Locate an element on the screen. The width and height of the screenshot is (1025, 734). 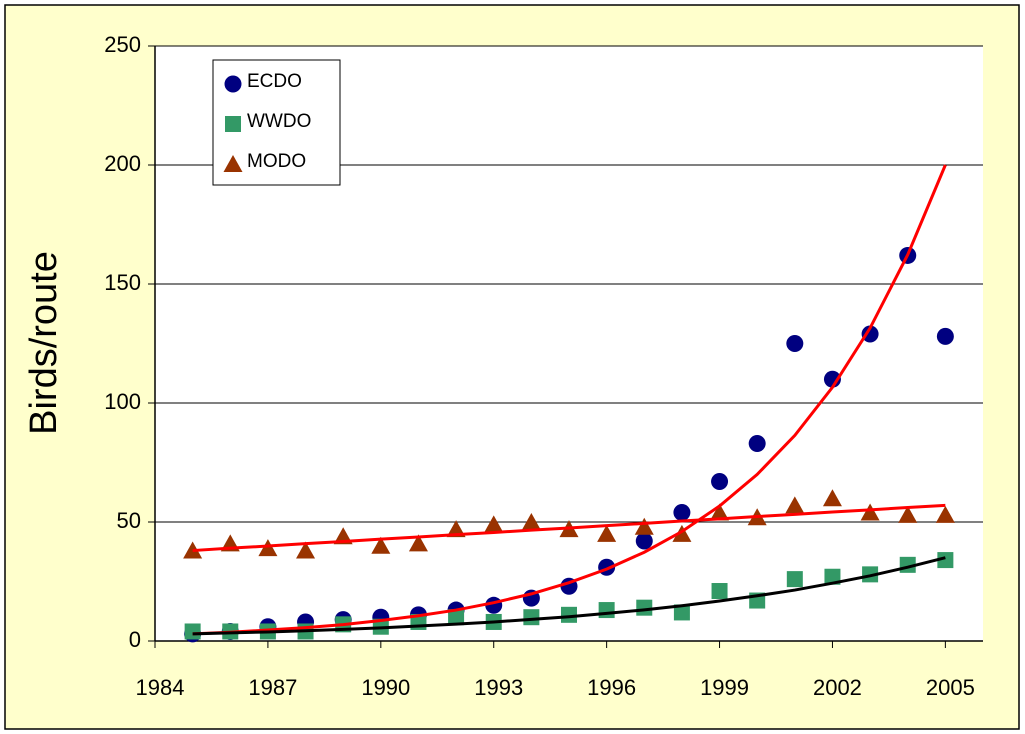
y-tick-label: 200 is located at coordinates (122, 163).